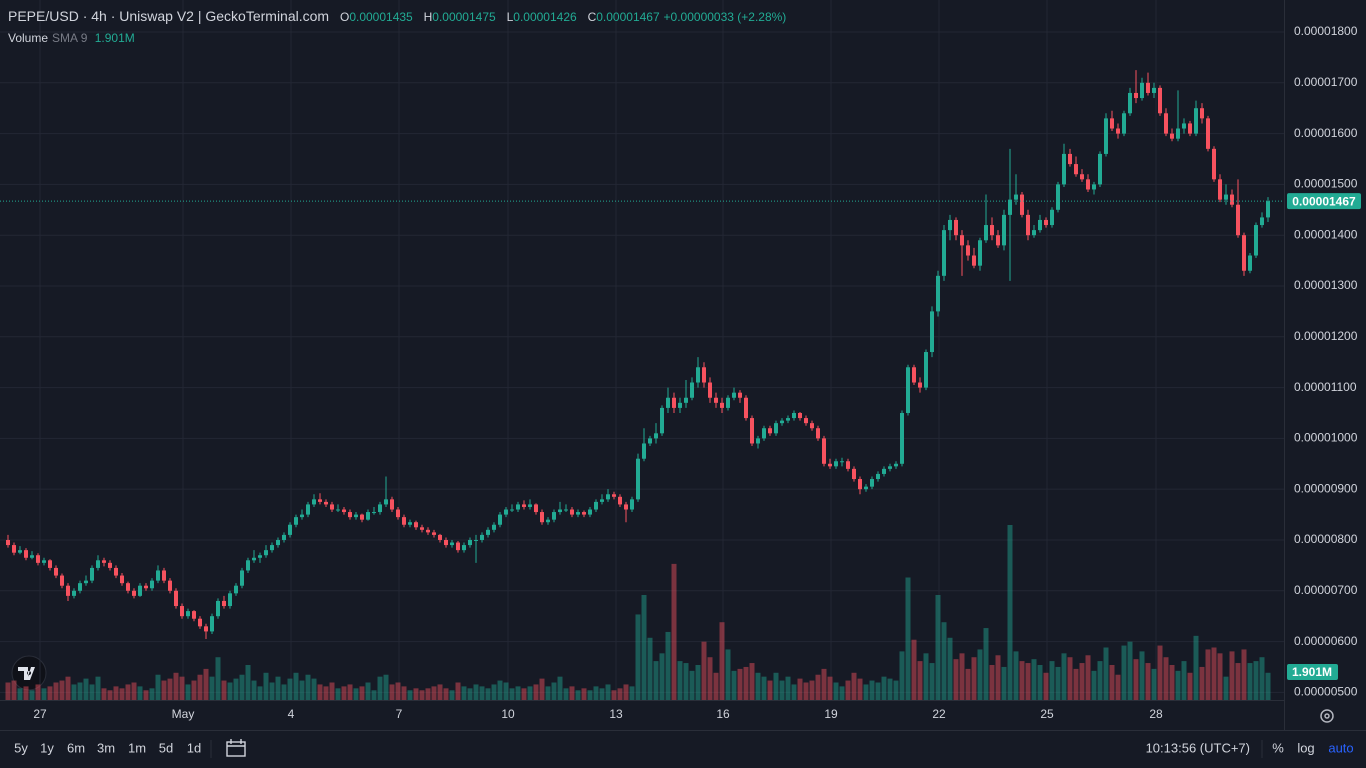 The height and width of the screenshot is (768, 1366). What do you see at coordinates (1278, 747) in the screenshot?
I see `scale-option: %` at bounding box center [1278, 747].